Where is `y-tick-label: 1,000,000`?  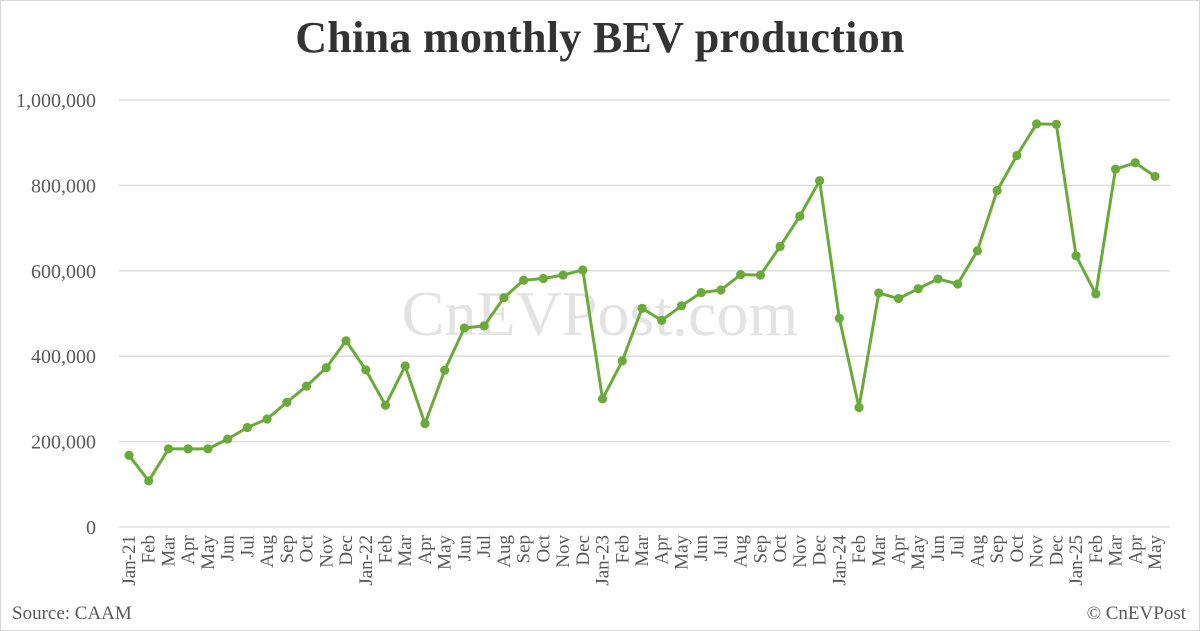
y-tick-label: 1,000,000 is located at coordinates (56, 101).